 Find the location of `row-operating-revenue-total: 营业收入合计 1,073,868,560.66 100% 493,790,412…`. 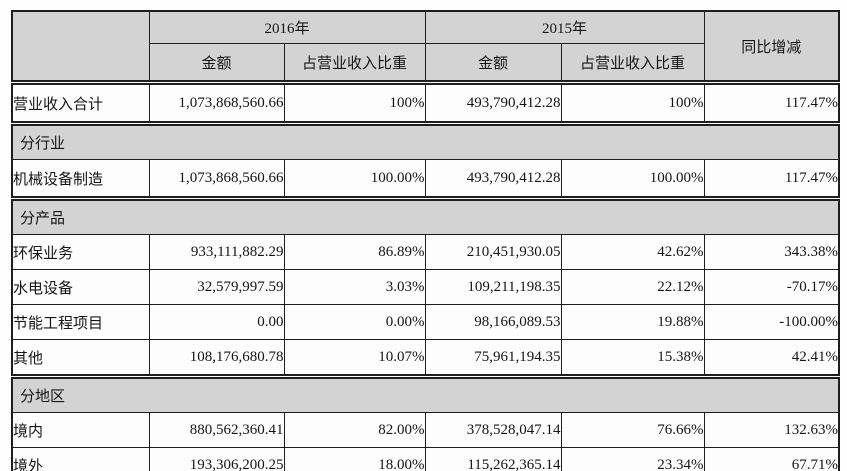

row-operating-revenue-total: 营业收入合计 1,073,868,560.66 100% 493,790,412… is located at coordinates (425, 102).